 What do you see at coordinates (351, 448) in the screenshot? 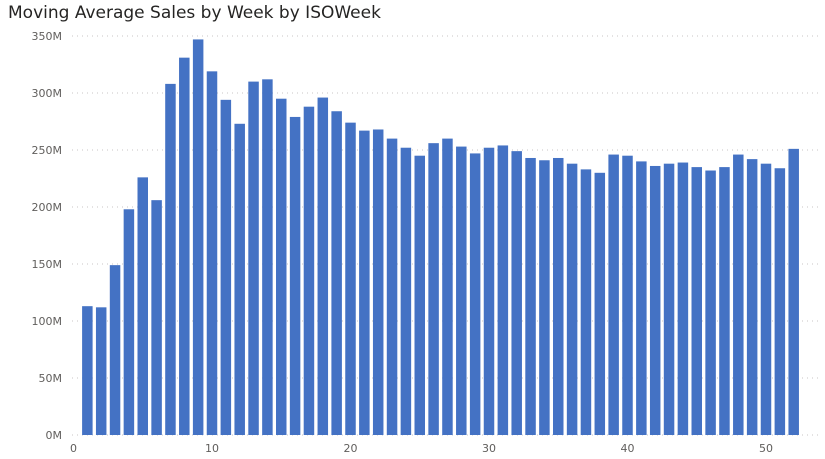
I see `x-tick-label: 20` at bounding box center [351, 448].